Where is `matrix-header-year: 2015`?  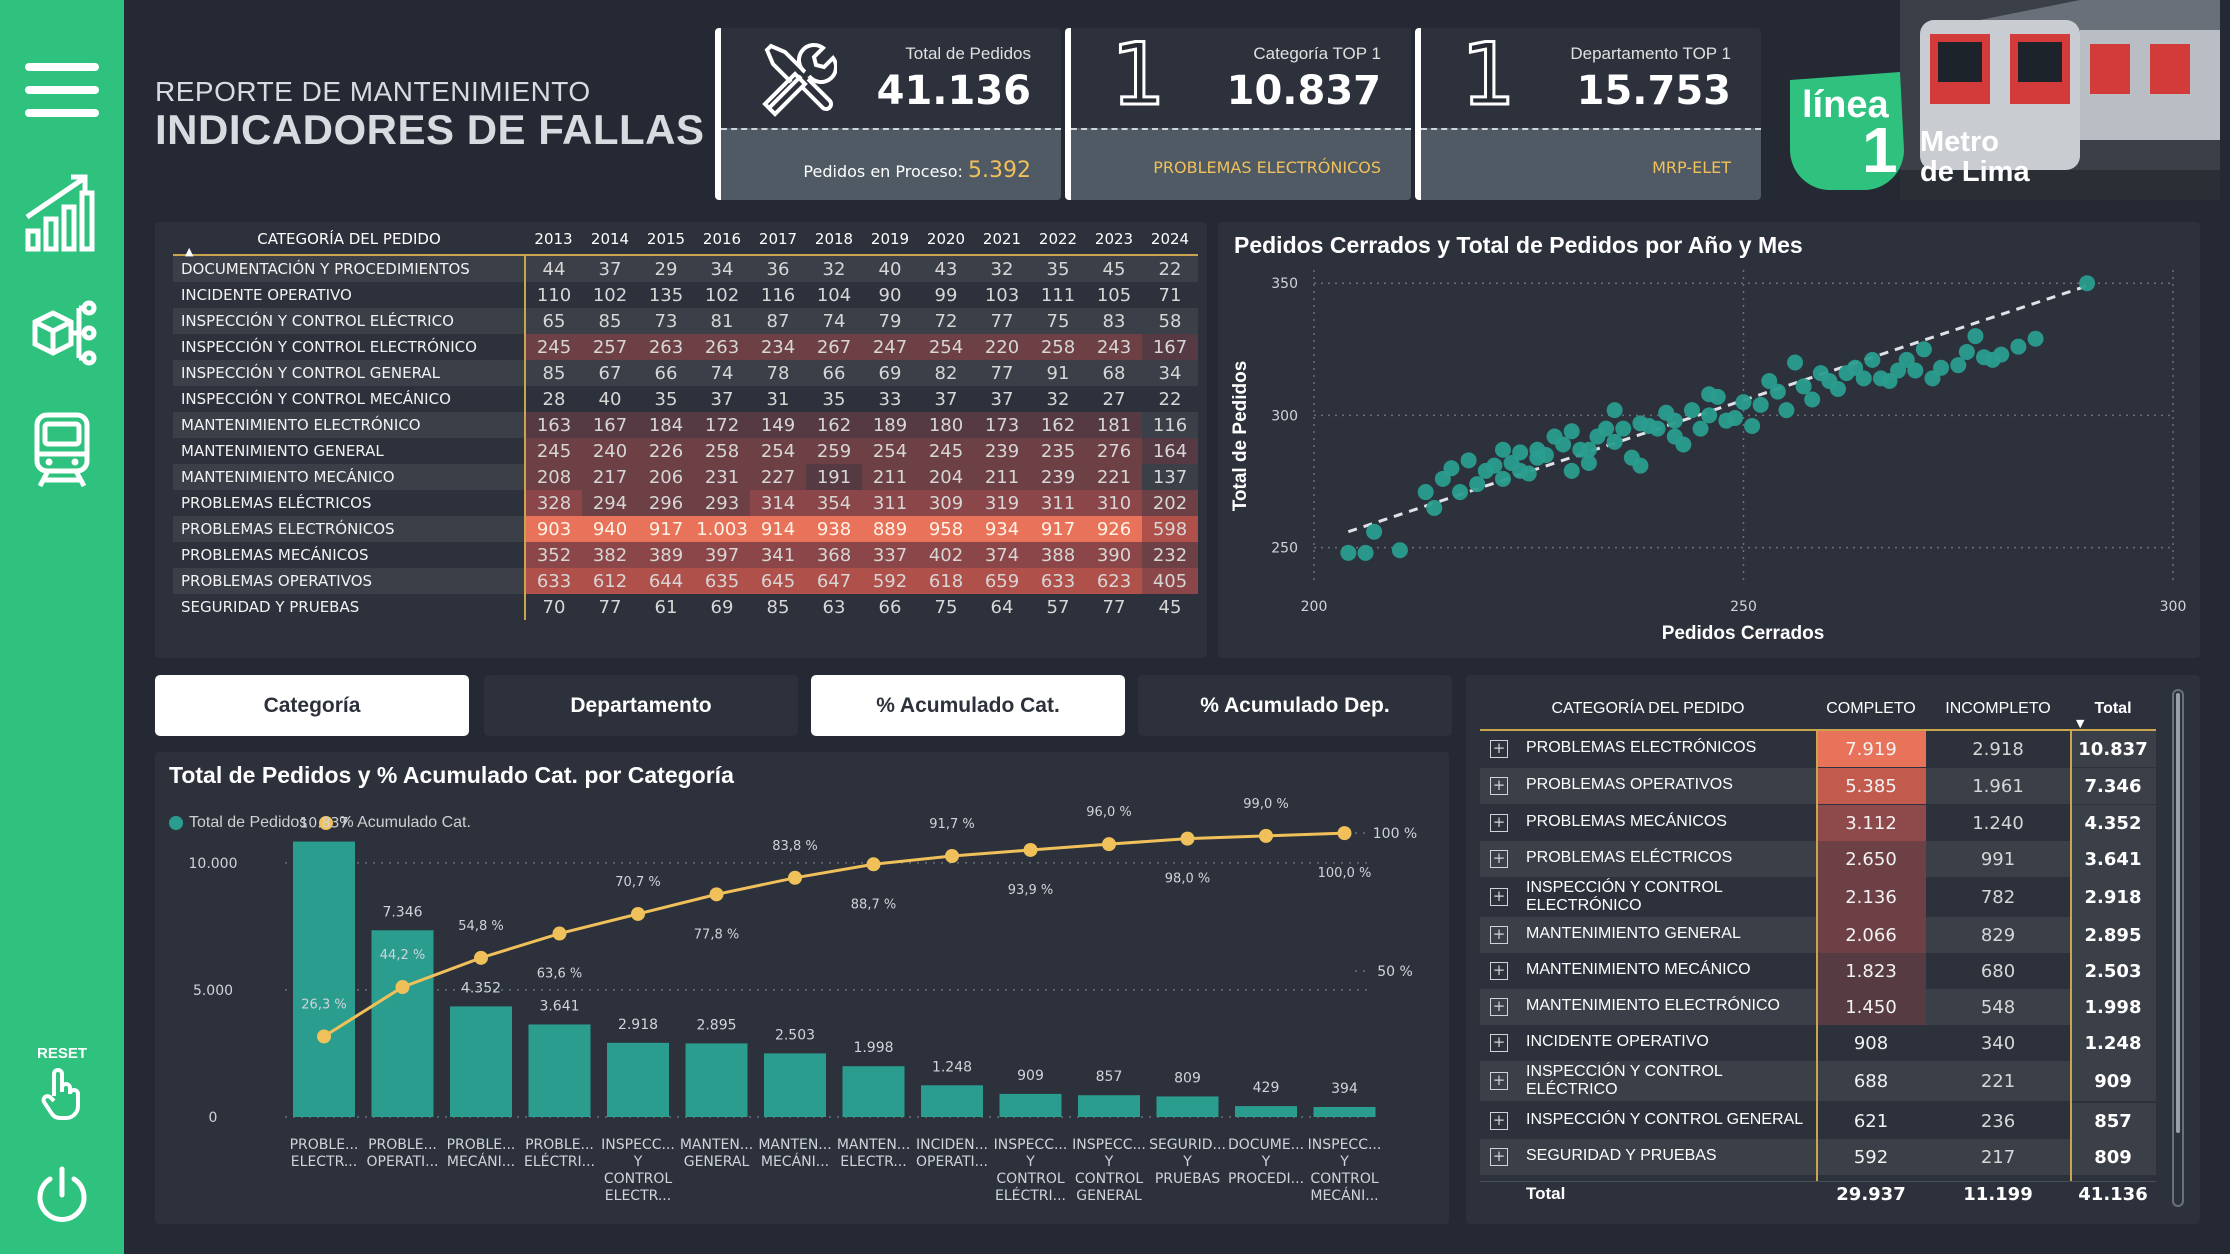
matrix-header-year: 2015 is located at coordinates (666, 239).